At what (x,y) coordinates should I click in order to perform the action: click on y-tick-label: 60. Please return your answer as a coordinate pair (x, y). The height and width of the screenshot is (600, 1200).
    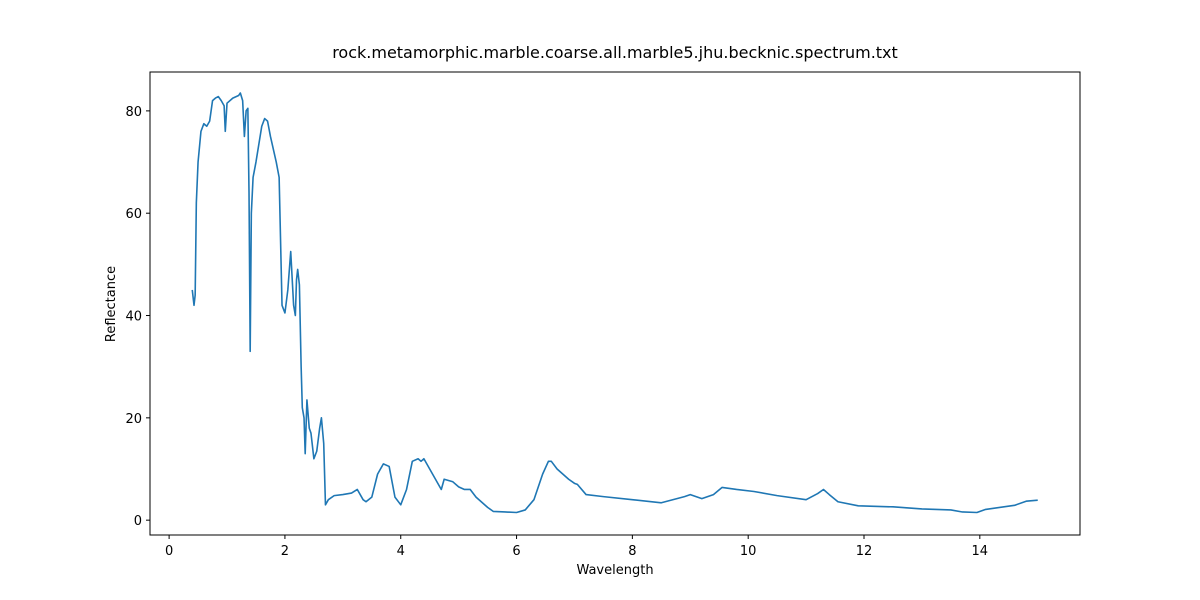
    Looking at the image, I should click on (133, 214).